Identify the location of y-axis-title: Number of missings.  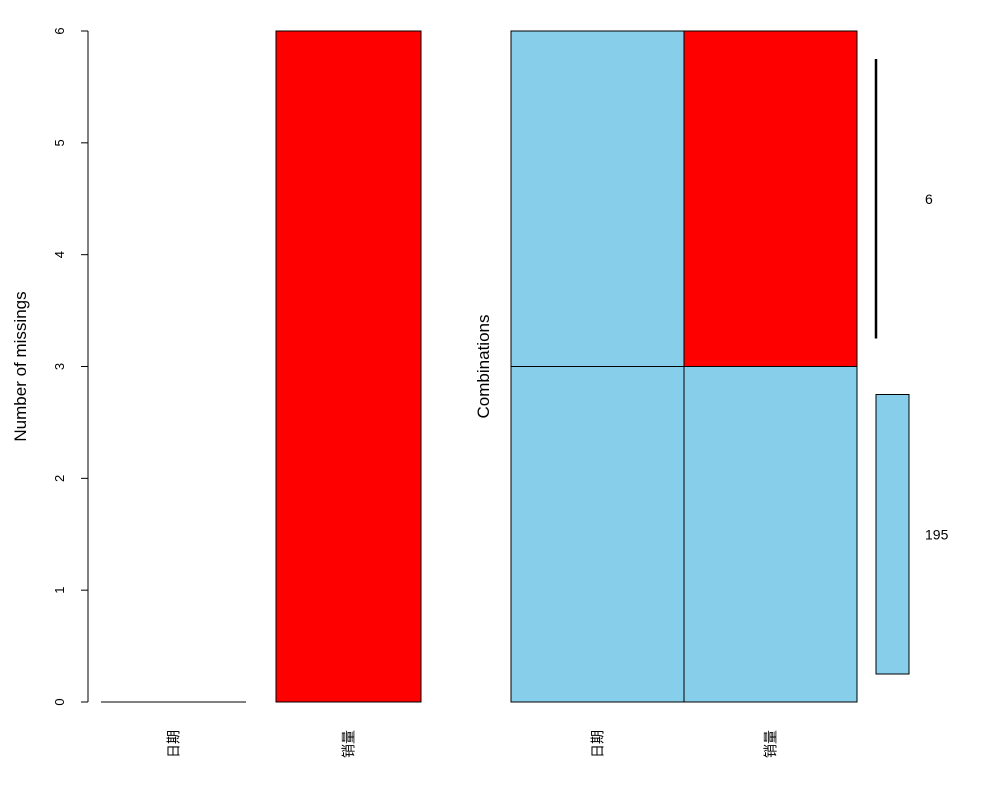
(20, 366).